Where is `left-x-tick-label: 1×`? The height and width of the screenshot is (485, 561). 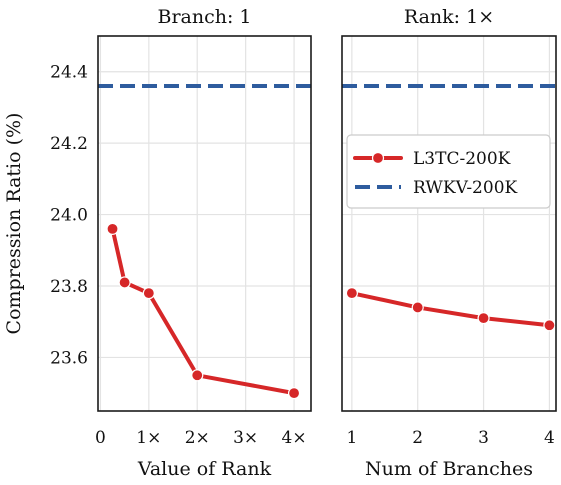 left-x-tick-label: 1× is located at coordinates (148, 438).